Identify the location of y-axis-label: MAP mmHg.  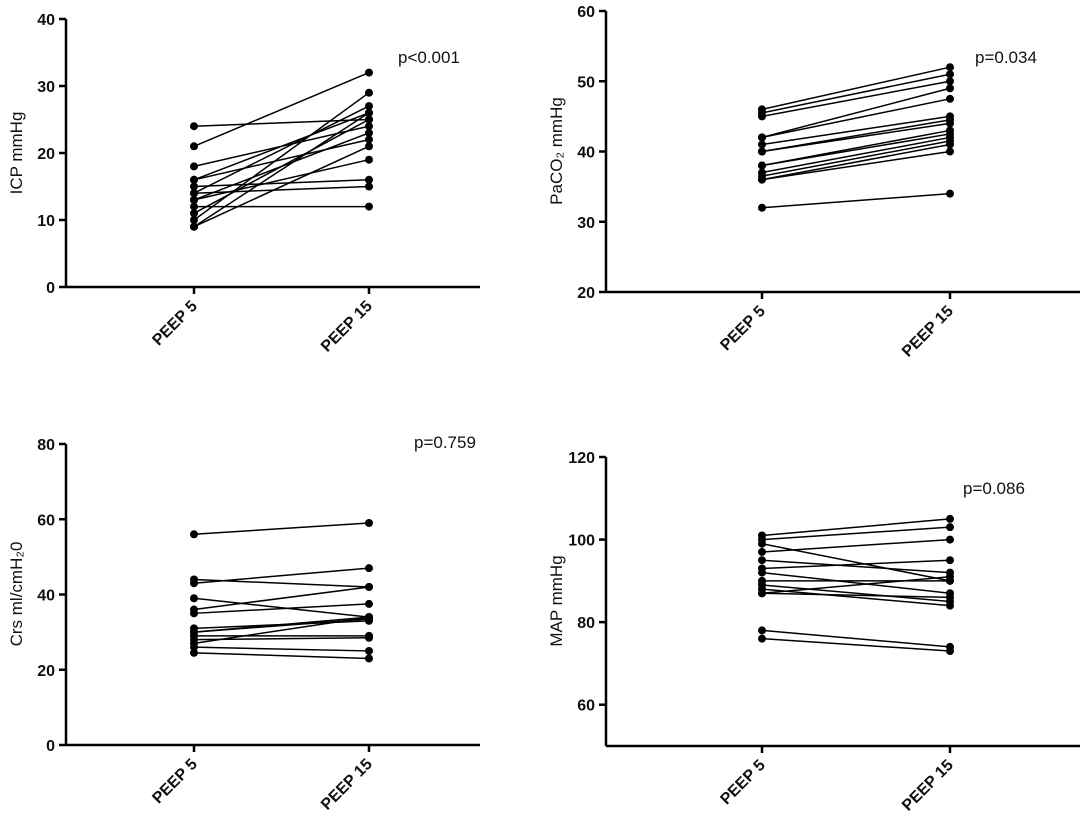
(556, 600).